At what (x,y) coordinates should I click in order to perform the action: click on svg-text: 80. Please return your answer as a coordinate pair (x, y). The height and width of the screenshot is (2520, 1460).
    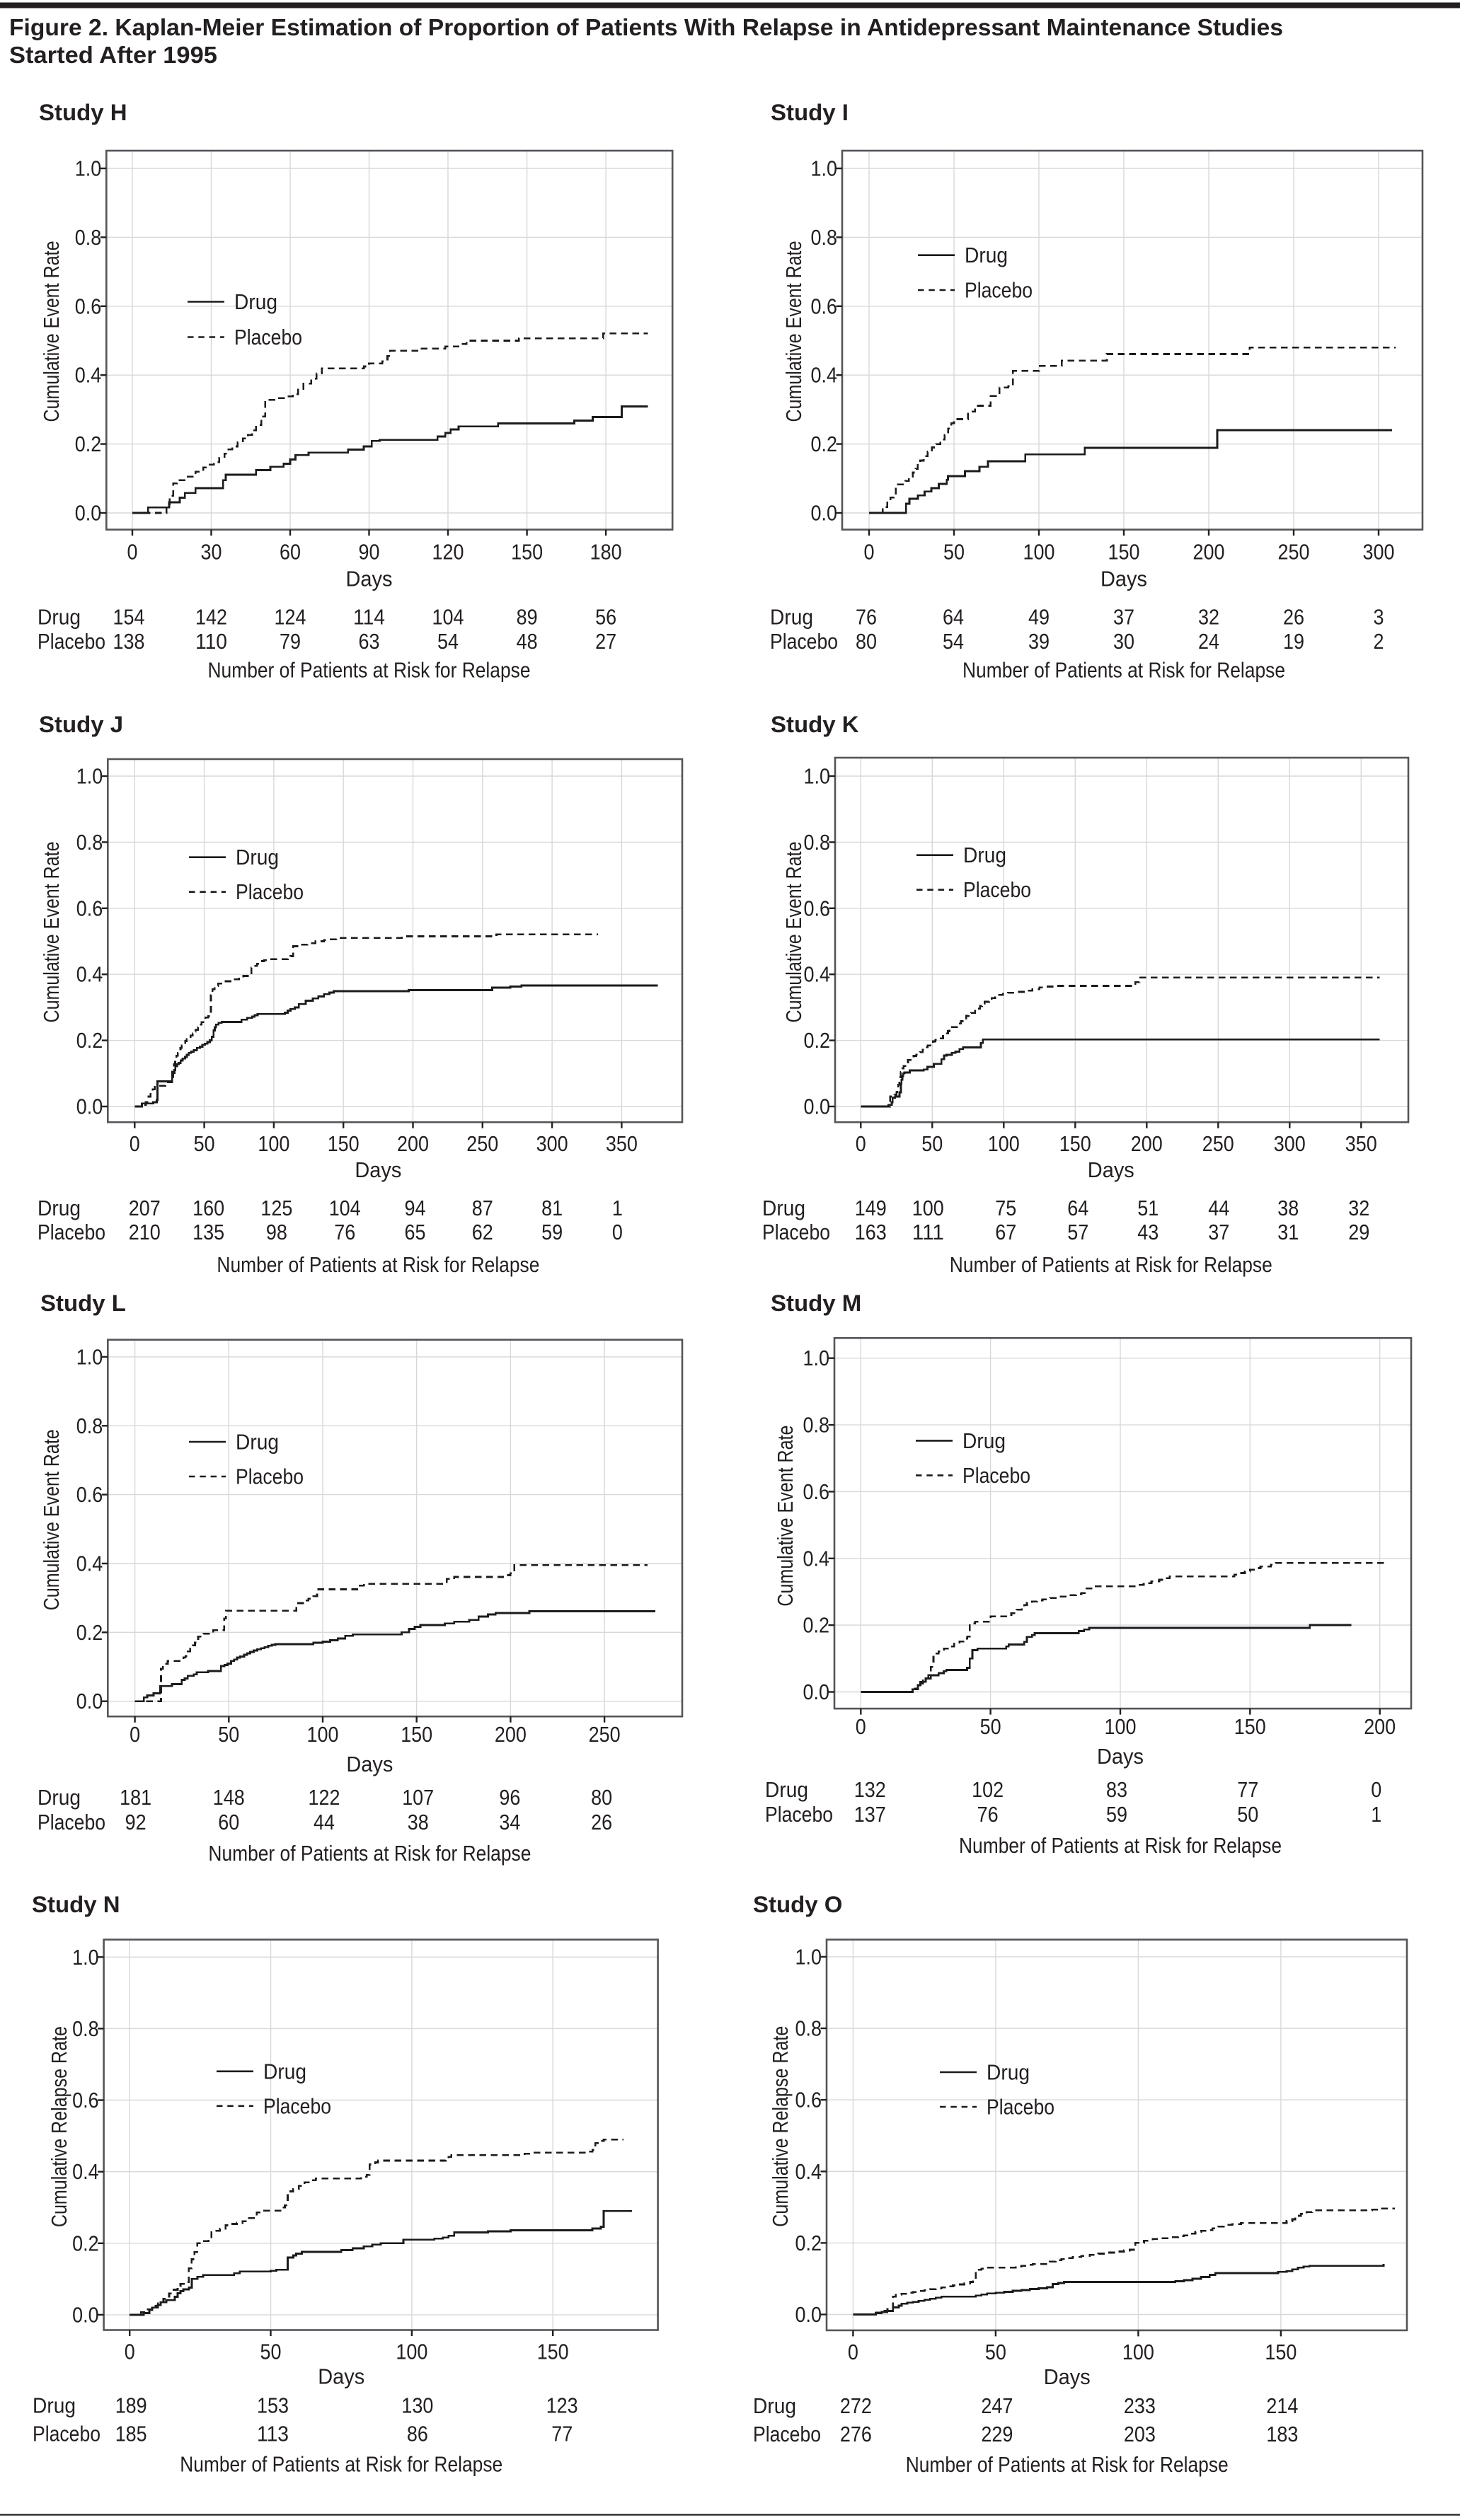
    Looking at the image, I should click on (601, 1797).